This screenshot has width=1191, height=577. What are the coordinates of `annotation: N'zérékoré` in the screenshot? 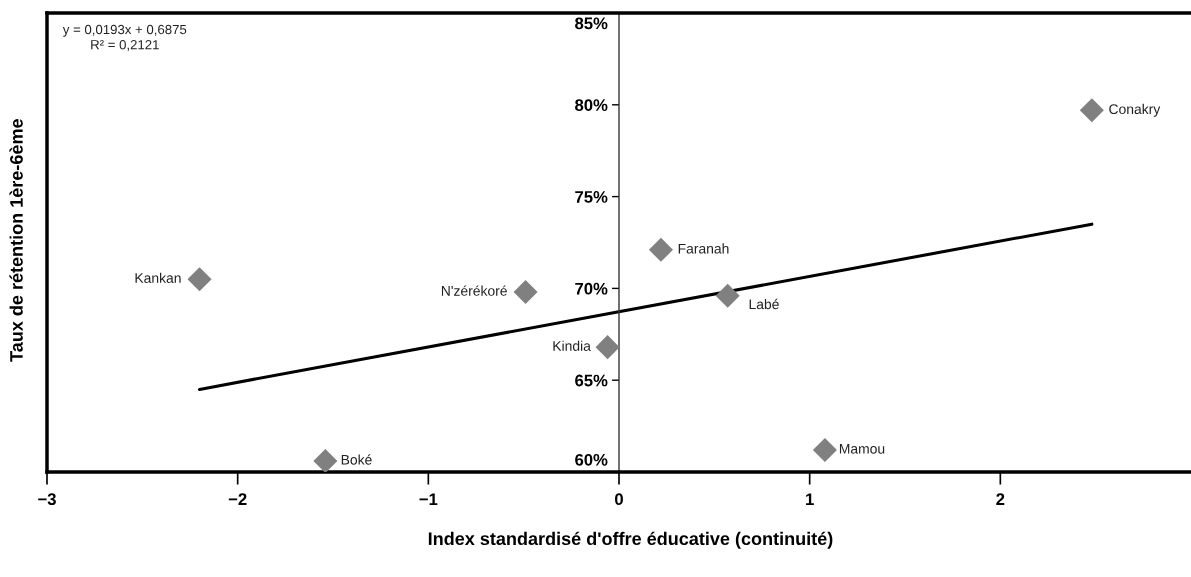 It's located at (474, 290).